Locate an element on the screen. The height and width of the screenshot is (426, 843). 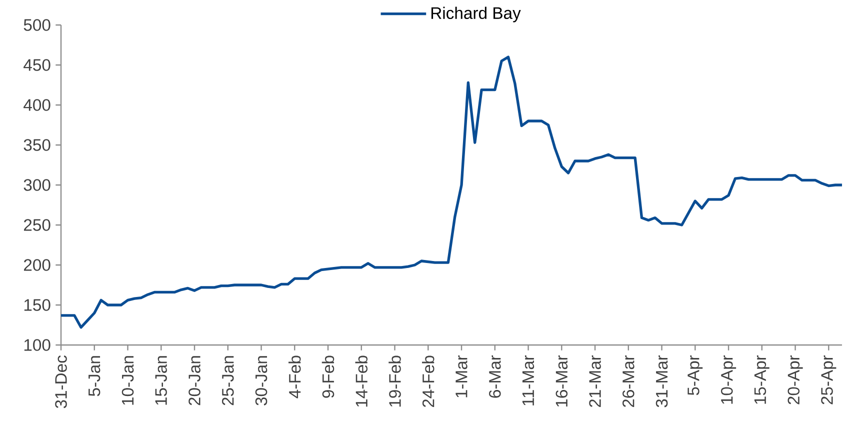
y-tick-label: 100 is located at coordinates (37, 345).